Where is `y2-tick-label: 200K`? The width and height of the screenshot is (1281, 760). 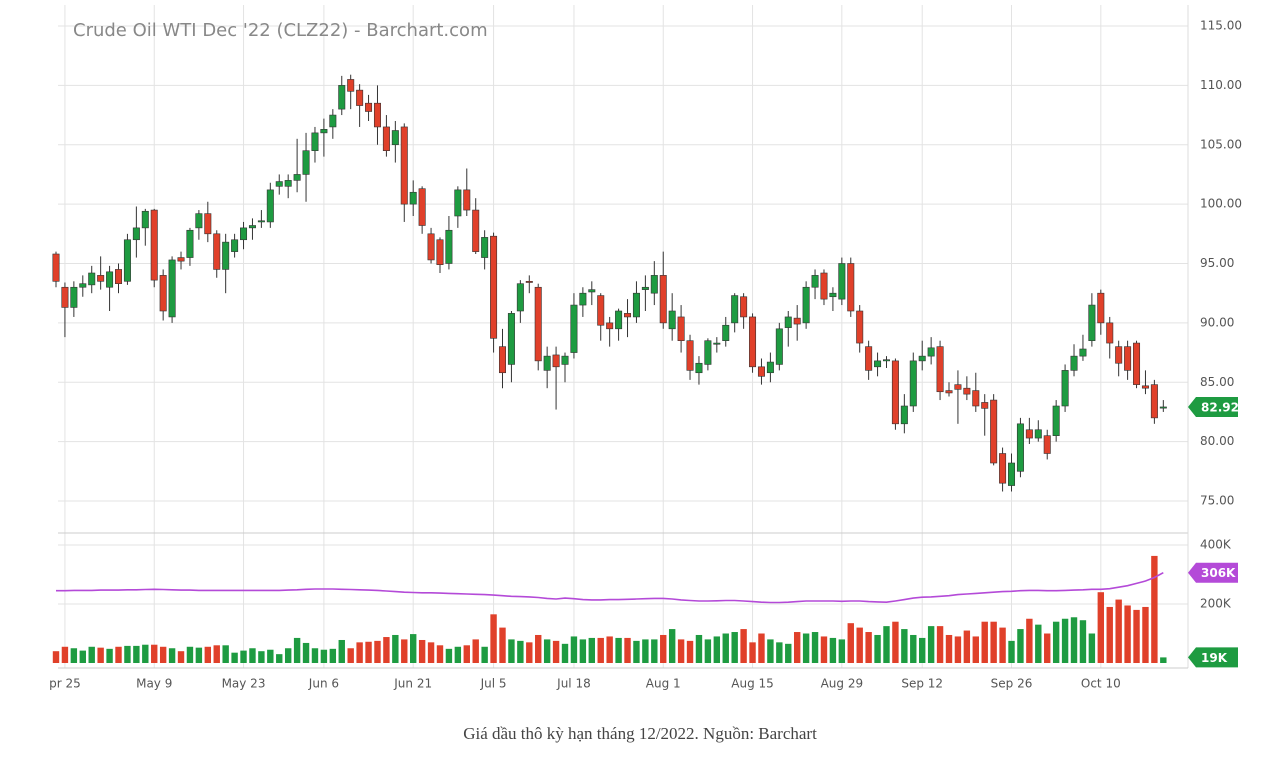
y2-tick-label: 200K is located at coordinates (1216, 604).